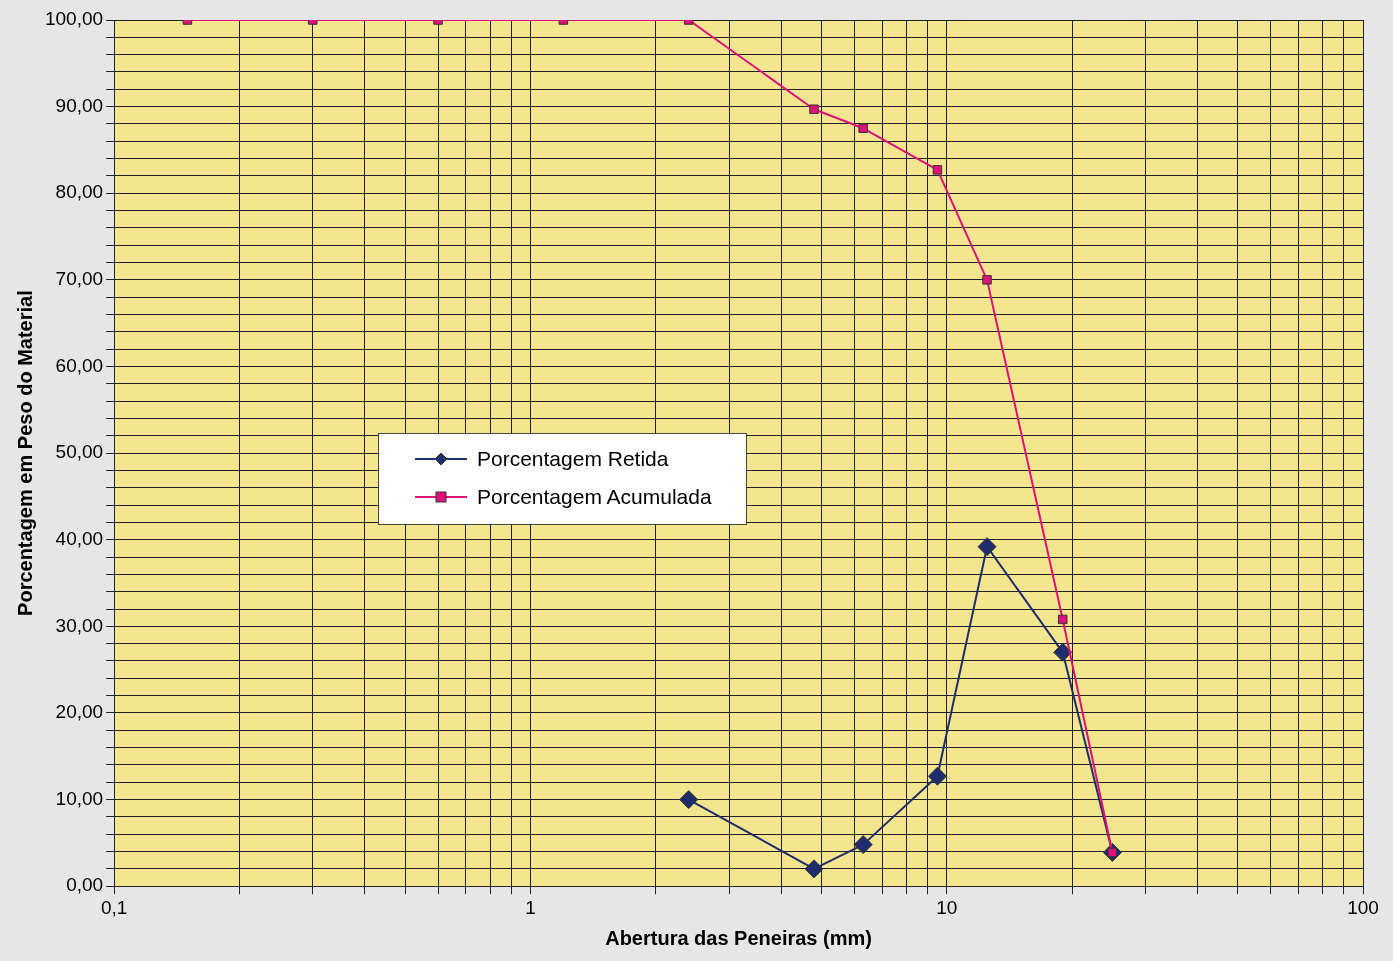 This screenshot has width=1393, height=961. What do you see at coordinates (79, 452) in the screenshot?
I see `y-tick-label: 50,00` at bounding box center [79, 452].